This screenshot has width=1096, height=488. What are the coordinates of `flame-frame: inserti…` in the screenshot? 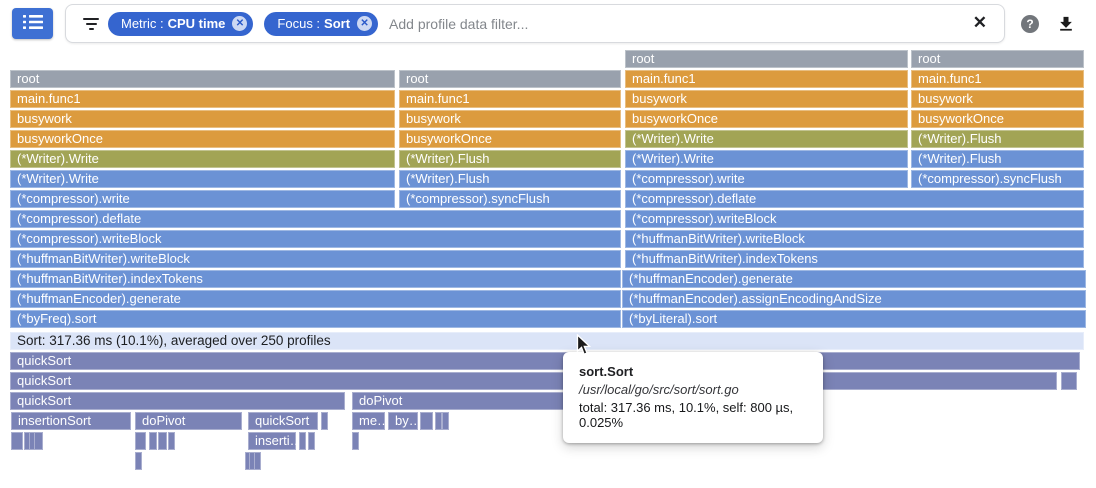 It's located at (272, 441).